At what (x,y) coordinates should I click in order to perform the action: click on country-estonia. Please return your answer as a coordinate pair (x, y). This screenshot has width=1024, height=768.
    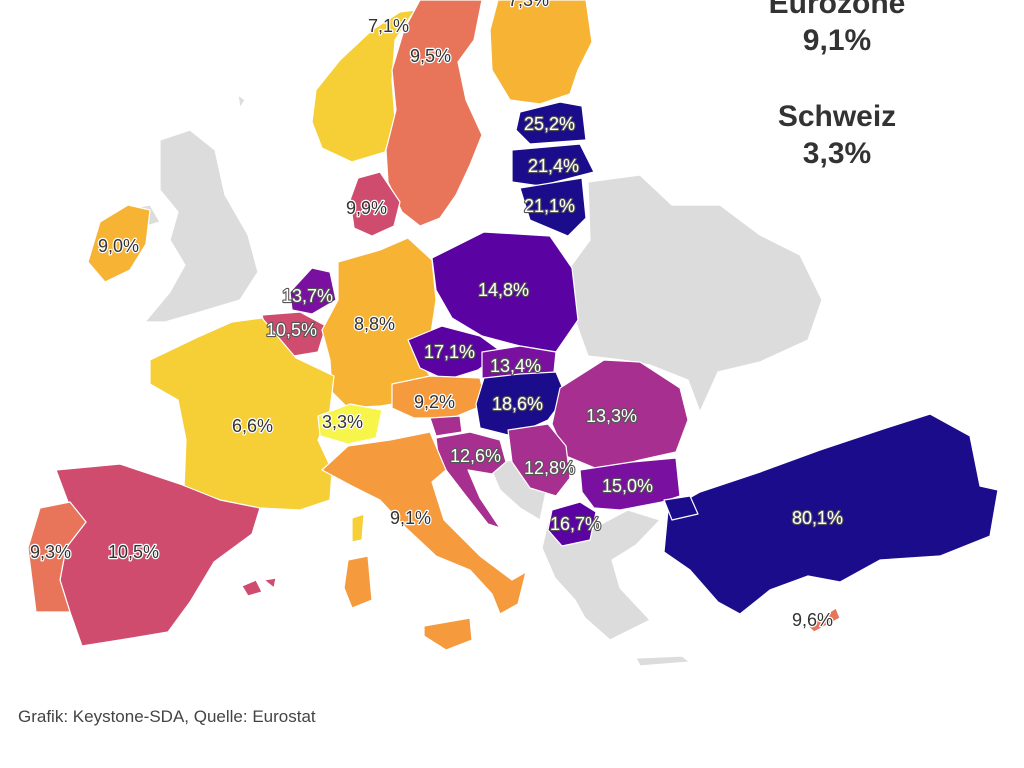
    Looking at the image, I should click on (551, 123).